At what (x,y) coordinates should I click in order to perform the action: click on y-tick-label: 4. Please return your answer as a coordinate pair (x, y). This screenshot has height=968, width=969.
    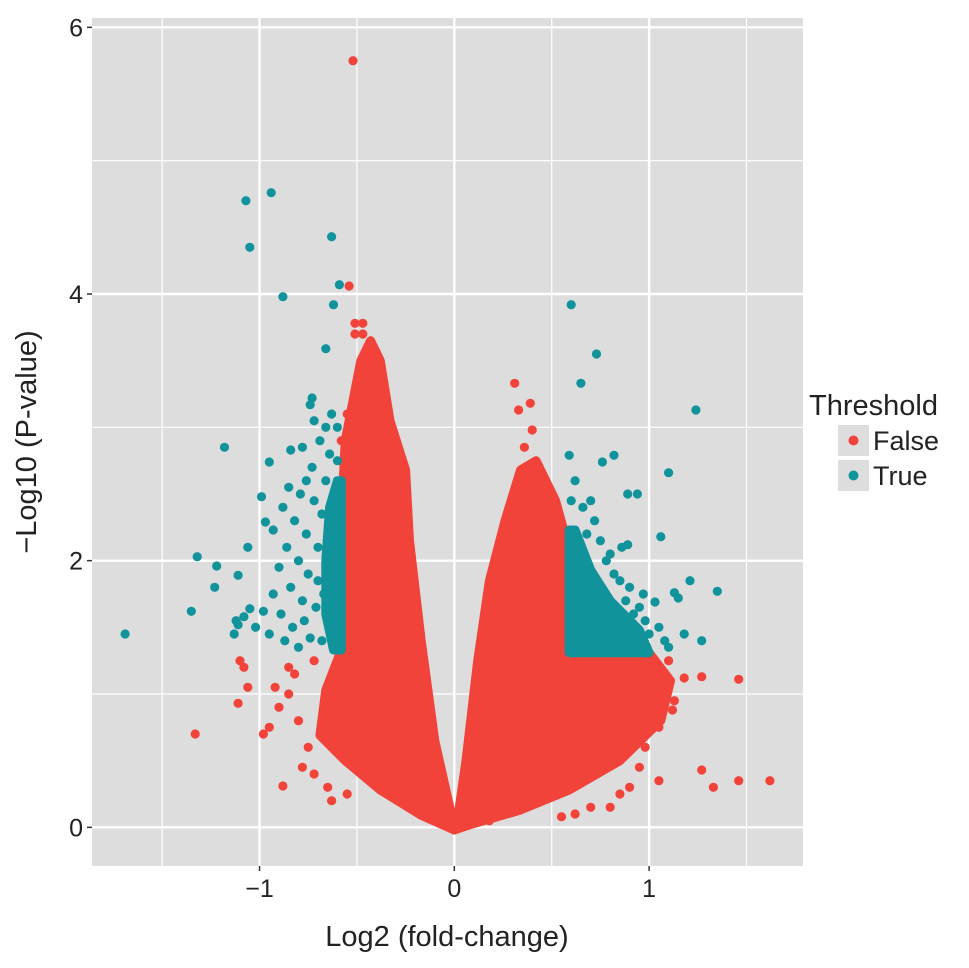
    Looking at the image, I should click on (76, 295).